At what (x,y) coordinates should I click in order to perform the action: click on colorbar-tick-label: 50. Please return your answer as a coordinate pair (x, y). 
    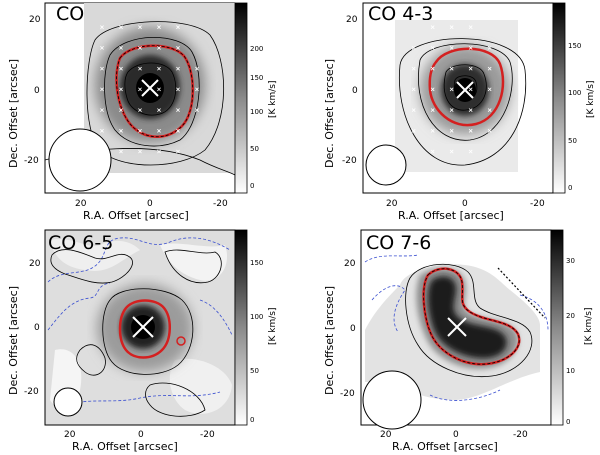
    Looking at the image, I should click on (254, 371).